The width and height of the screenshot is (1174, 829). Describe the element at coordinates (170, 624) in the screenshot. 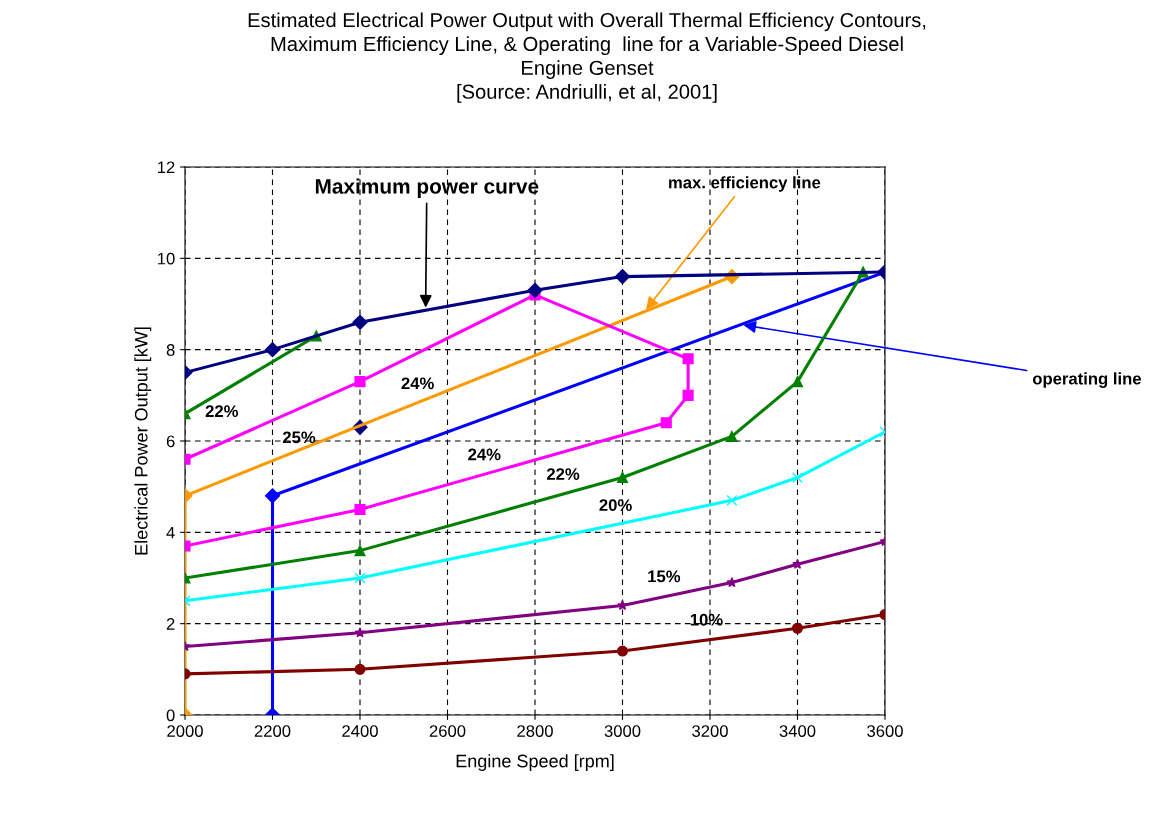

I see `y-tick-label: 2` at that location.